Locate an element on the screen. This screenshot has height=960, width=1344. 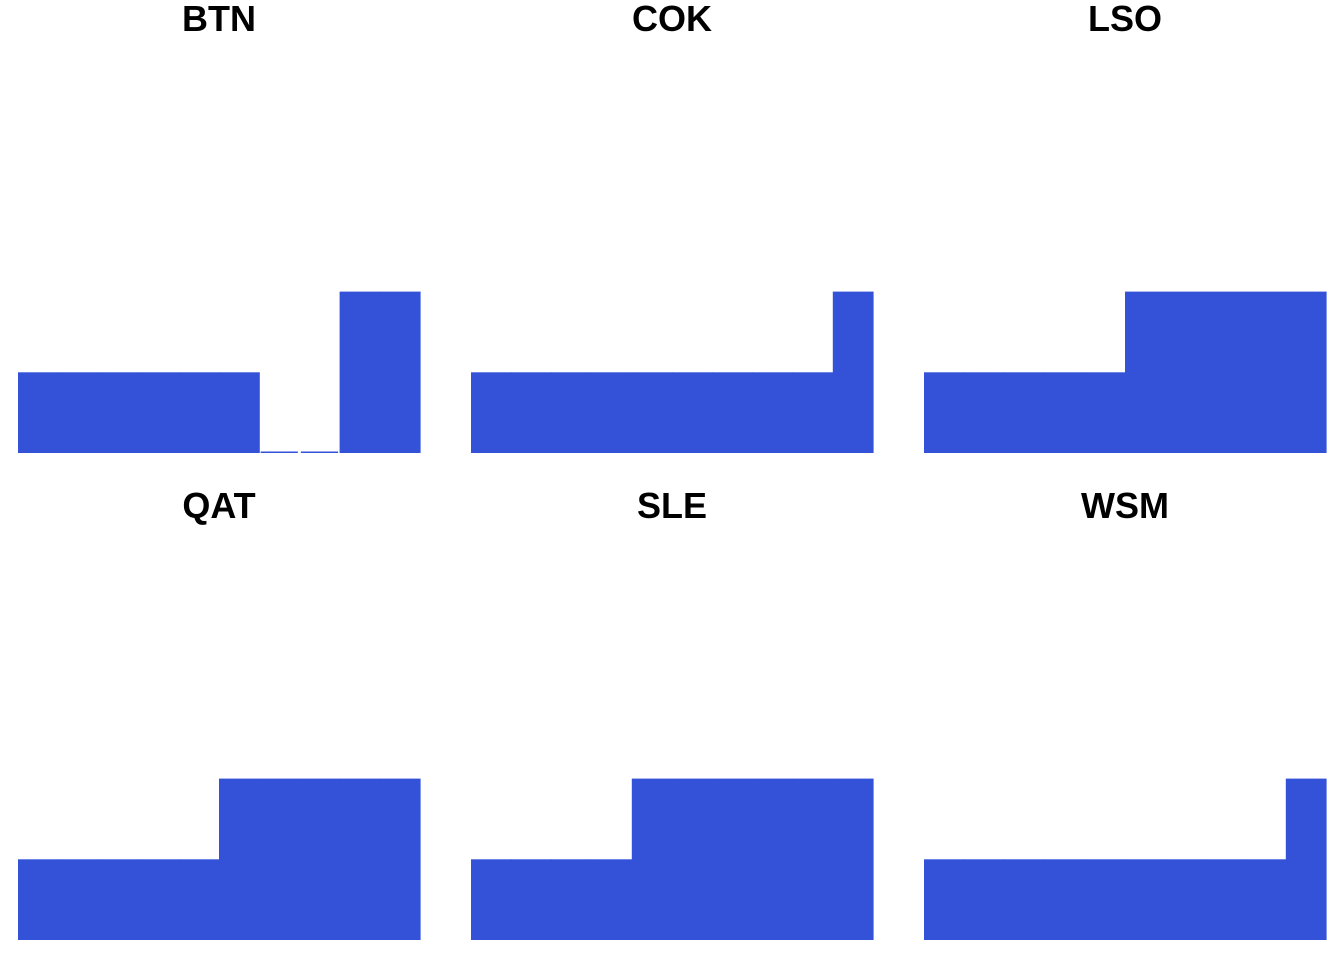
panel-title: QAT is located at coordinates (219, 505).